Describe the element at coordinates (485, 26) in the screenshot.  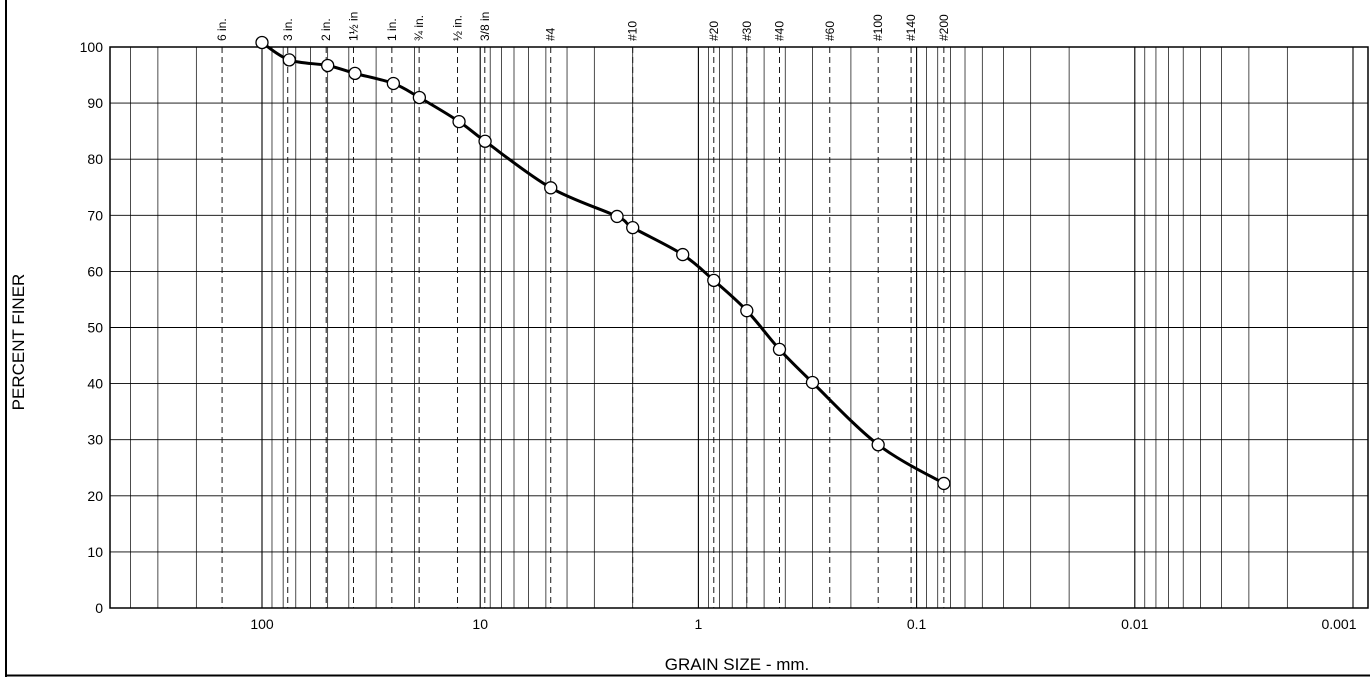
I see `sieve-label: 3/8 in` at that location.